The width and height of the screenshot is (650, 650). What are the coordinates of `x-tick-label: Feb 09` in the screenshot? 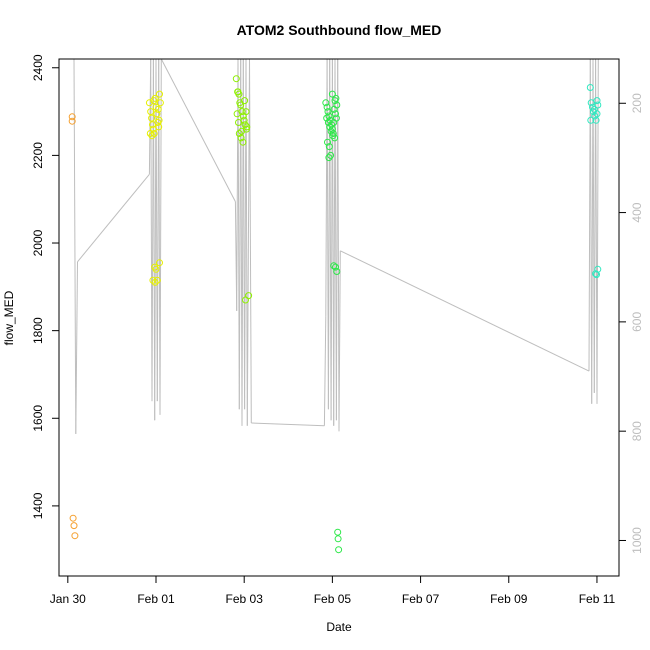 It's located at (509, 599).